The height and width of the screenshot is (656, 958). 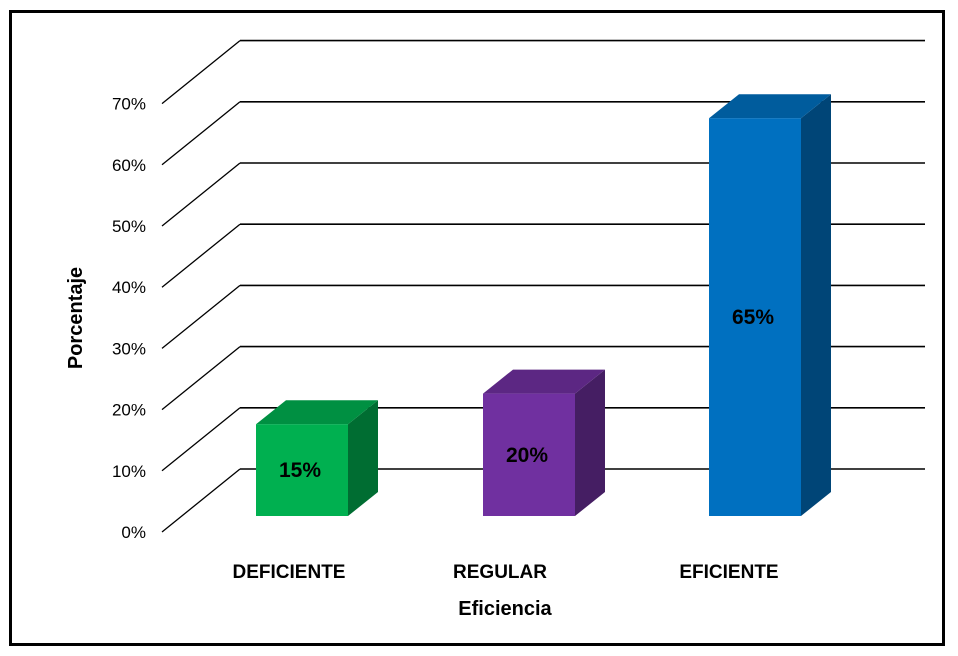 What do you see at coordinates (133, 532) in the screenshot?
I see `y-tick-label: 0%` at bounding box center [133, 532].